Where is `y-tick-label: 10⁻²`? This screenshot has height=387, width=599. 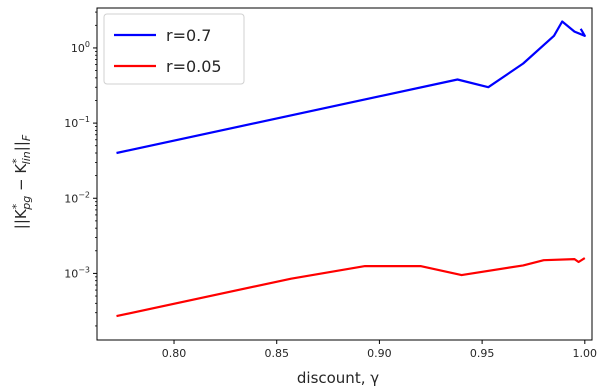 y-tick-label: 10⁻² is located at coordinates (77, 197).